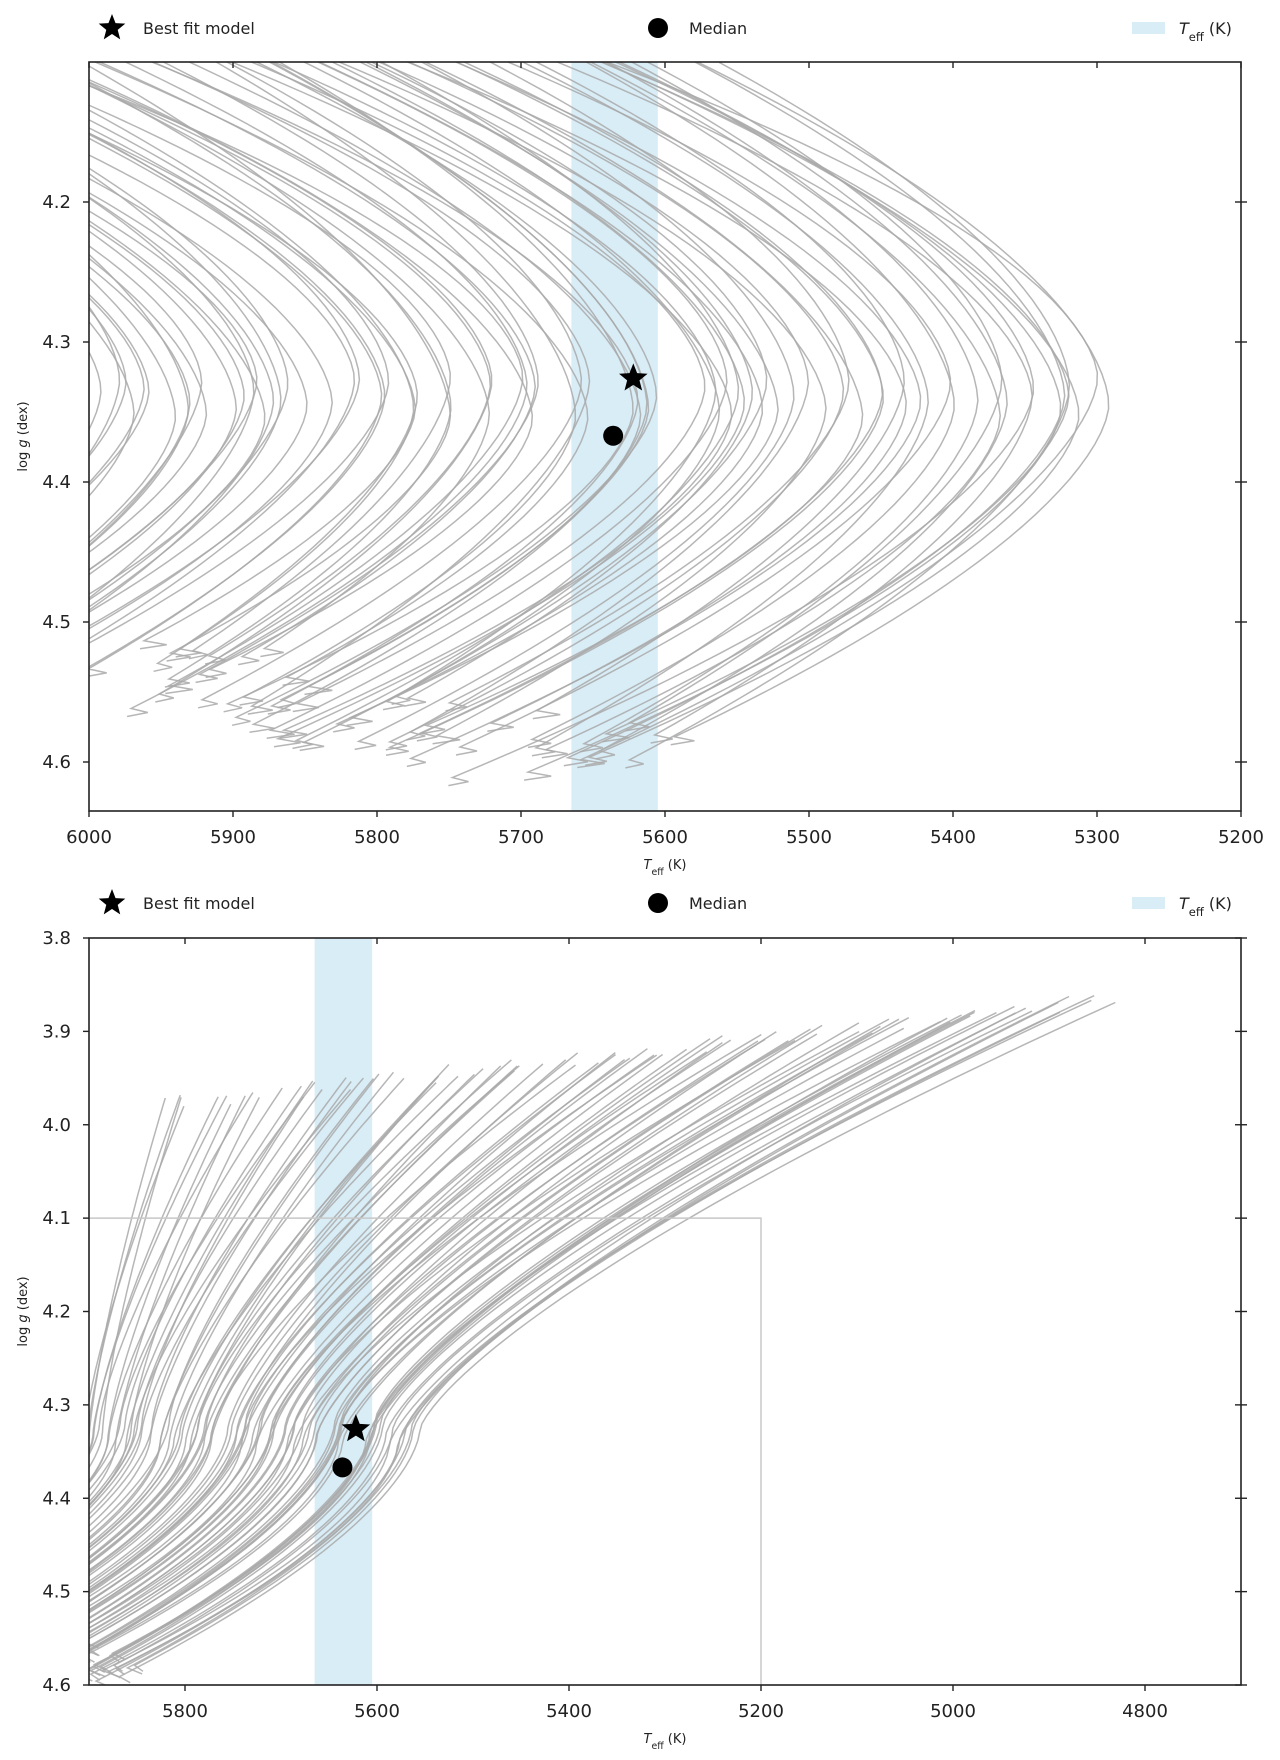 The image size is (1280, 1760). Describe the element at coordinates (809, 837) in the screenshot. I see `x-tick-label: 5500` at that location.